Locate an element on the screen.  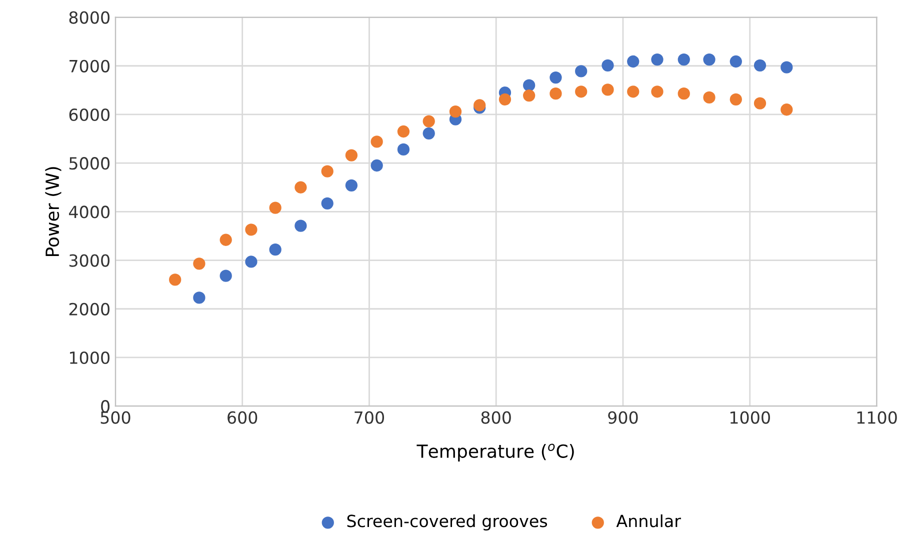
x-tick-label: 1100 is located at coordinates (877, 417).